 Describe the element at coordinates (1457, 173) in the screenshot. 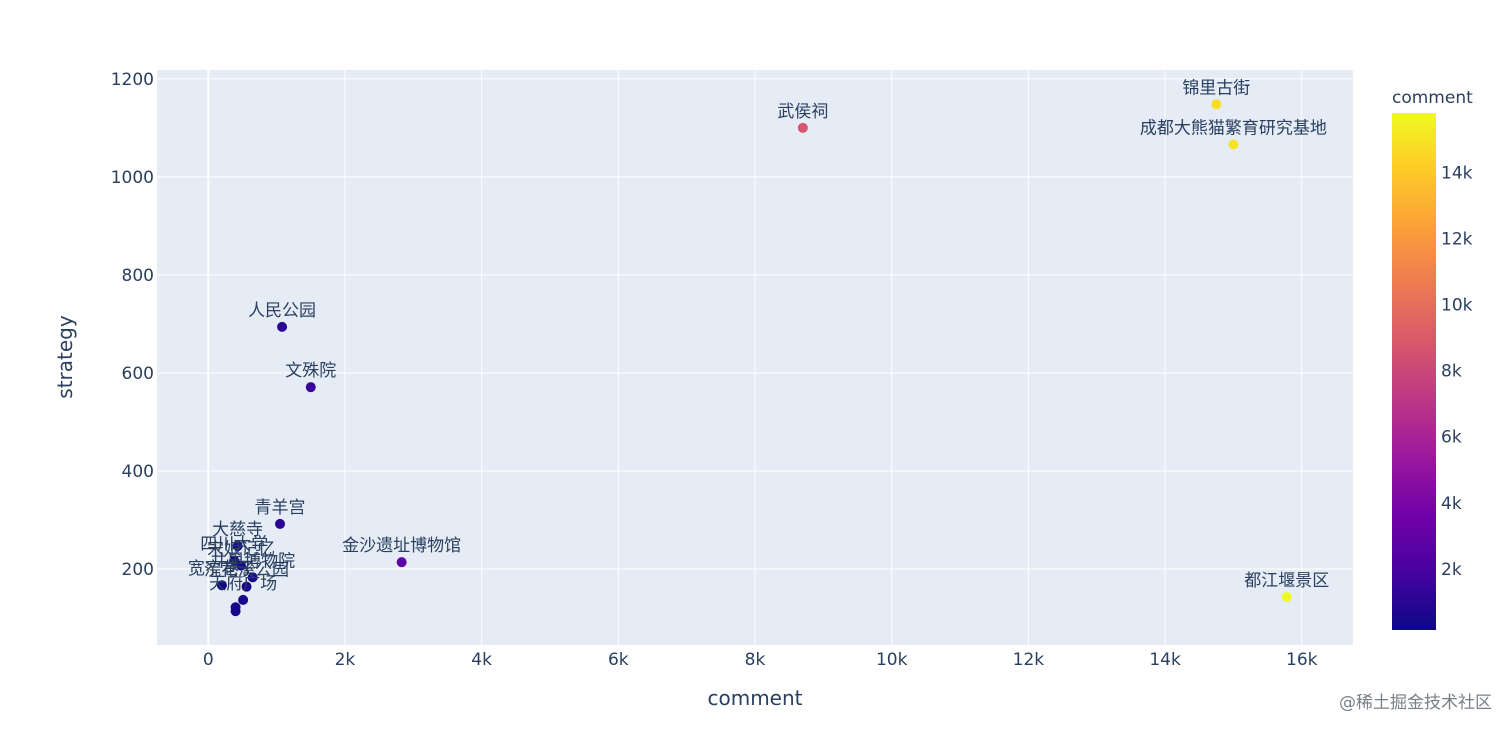

I see `colorbar-tick-label: 14k` at that location.